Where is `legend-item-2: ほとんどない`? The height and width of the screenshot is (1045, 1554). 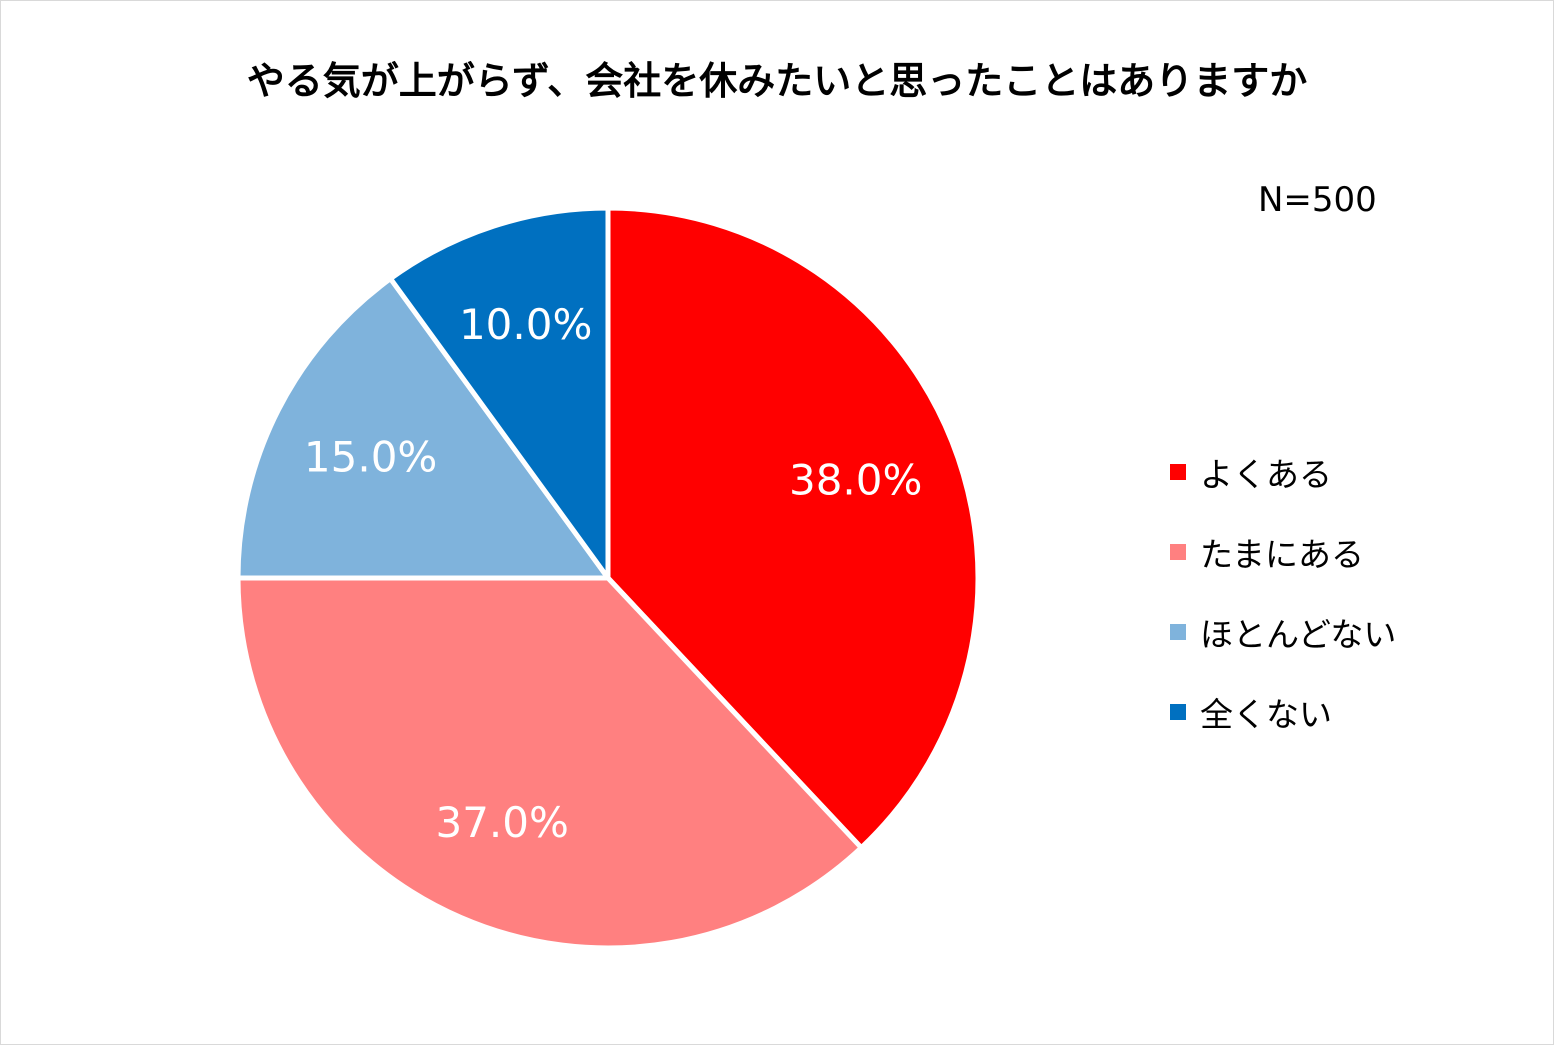
legend-item-2: ほとんどない is located at coordinates (1283, 633).